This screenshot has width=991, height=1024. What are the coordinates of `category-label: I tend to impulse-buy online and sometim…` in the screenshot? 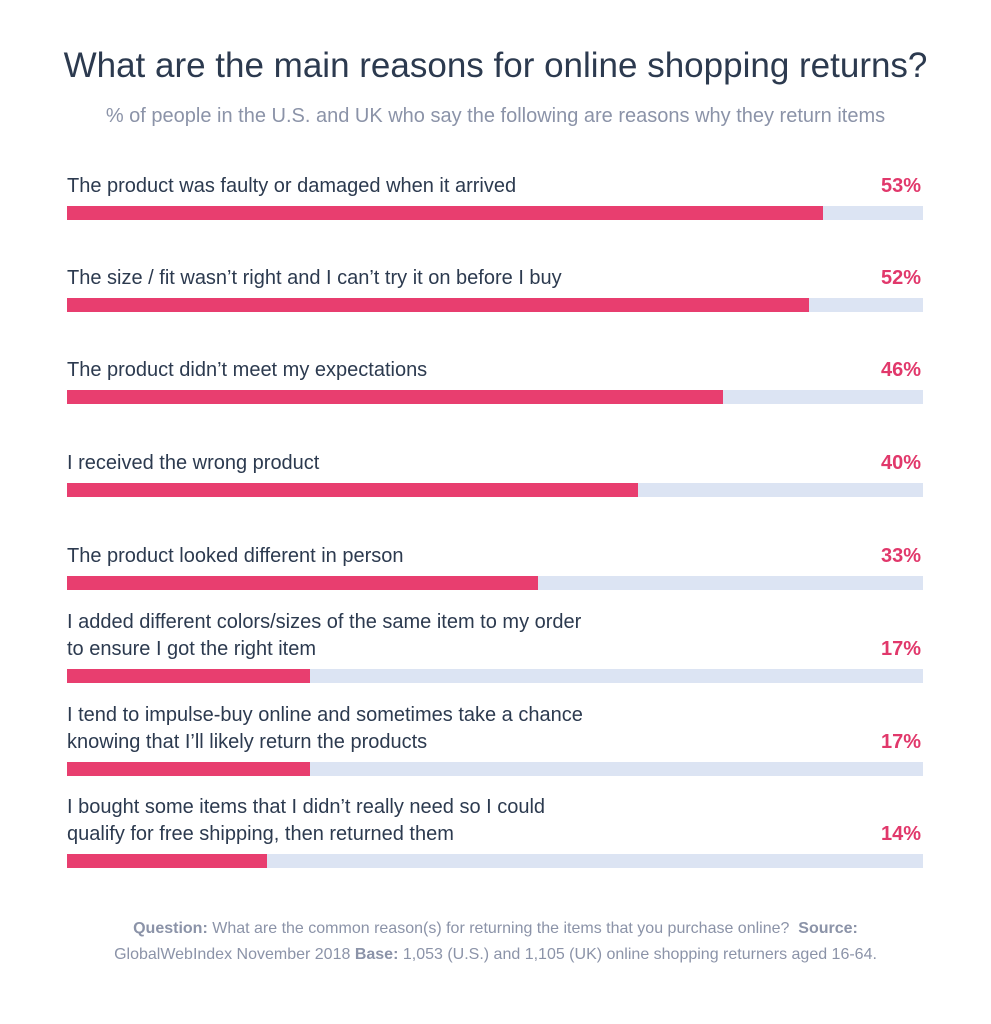 It's located at (427, 729).